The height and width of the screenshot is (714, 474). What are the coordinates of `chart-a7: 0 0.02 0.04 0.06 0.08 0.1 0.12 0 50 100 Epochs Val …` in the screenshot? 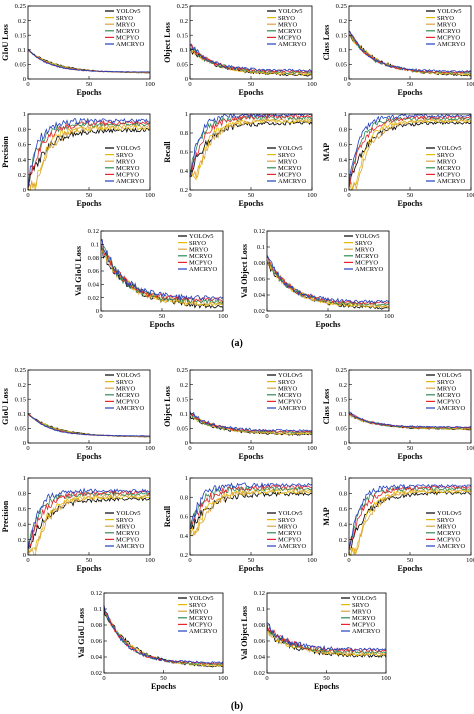 It's located at (151, 278).